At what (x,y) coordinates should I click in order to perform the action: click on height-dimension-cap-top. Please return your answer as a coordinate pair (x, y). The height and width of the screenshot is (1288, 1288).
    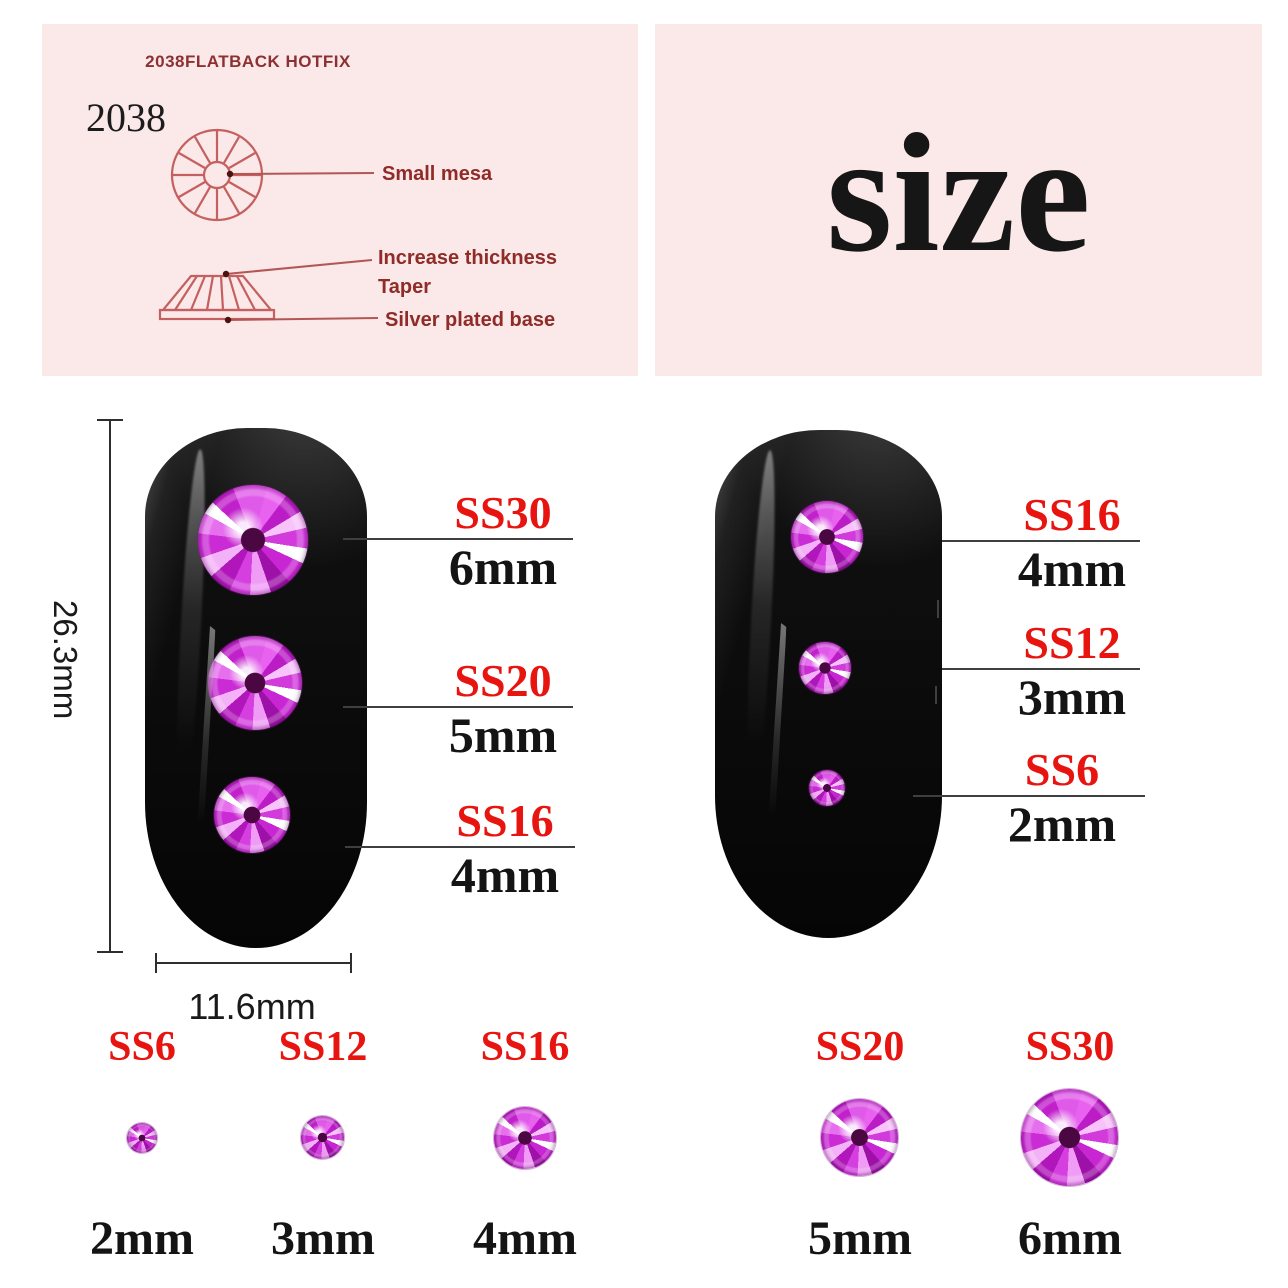
    Looking at the image, I should click on (110, 420).